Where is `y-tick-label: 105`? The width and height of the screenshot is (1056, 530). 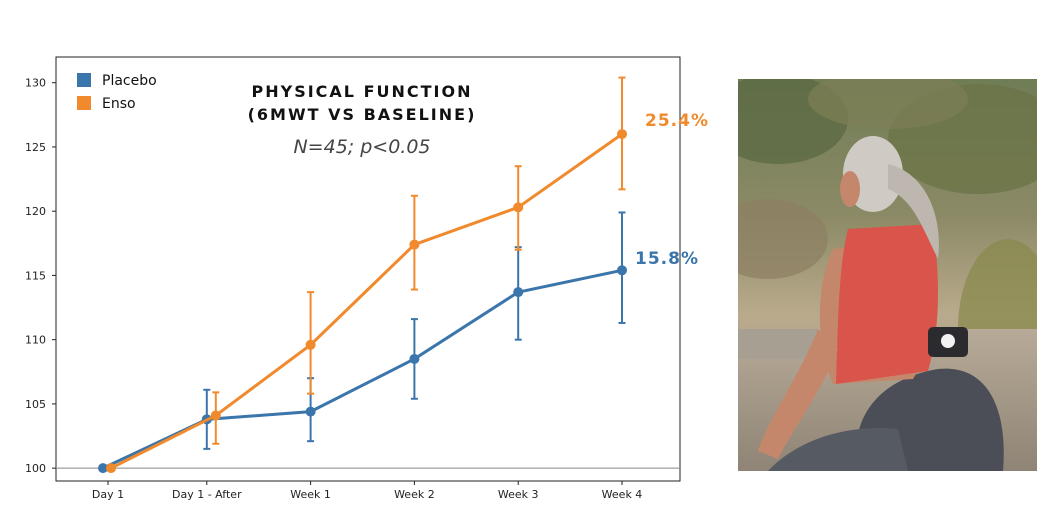 y-tick-label: 105 is located at coordinates (35, 404).